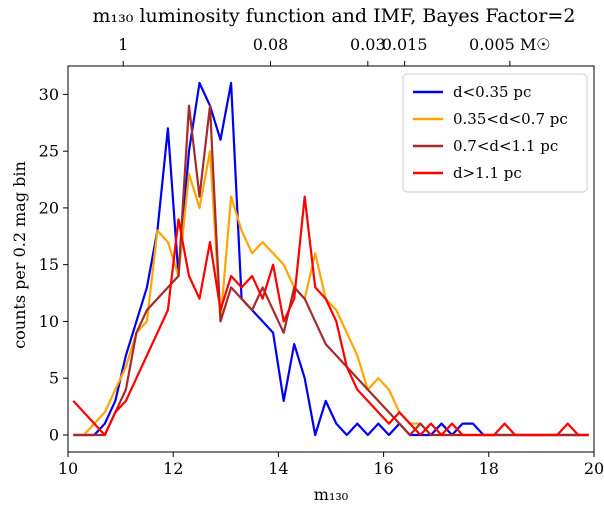  I want to click on top-tick-label: 0.005 M☉, so click(510, 44).